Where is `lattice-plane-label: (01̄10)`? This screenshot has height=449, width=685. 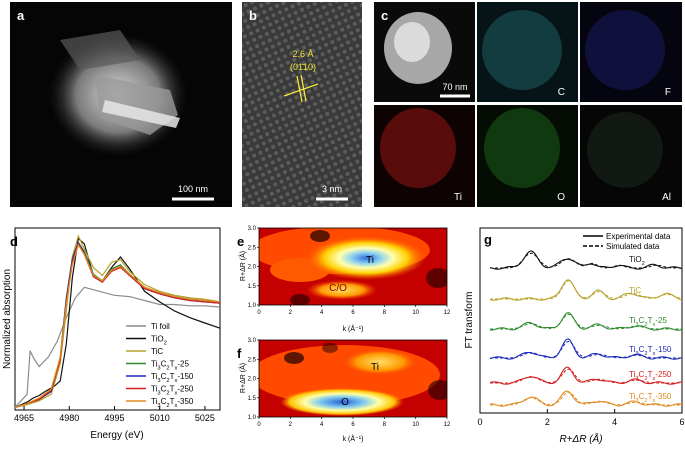 lattice-plane-label: (01̄10) is located at coordinates (303, 67).